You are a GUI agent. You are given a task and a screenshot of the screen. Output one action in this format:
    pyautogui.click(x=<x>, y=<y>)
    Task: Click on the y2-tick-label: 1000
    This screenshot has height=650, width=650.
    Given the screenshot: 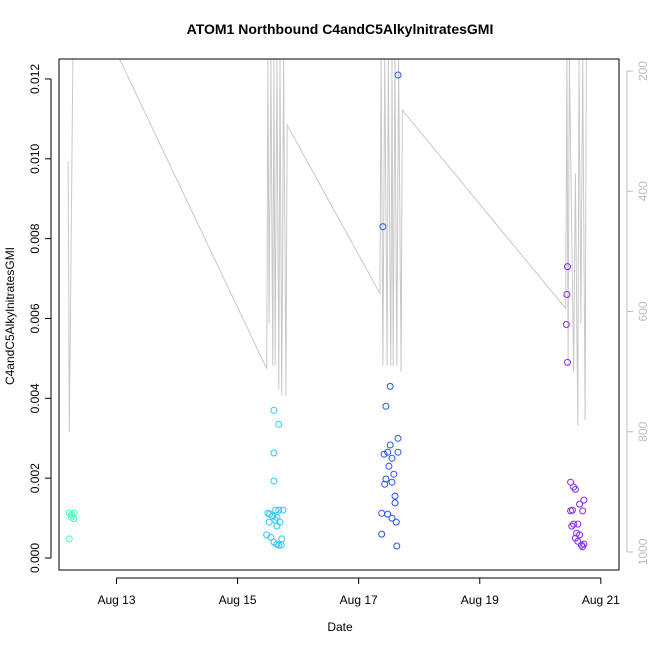 What is the action you would take?
    pyautogui.click(x=643, y=551)
    